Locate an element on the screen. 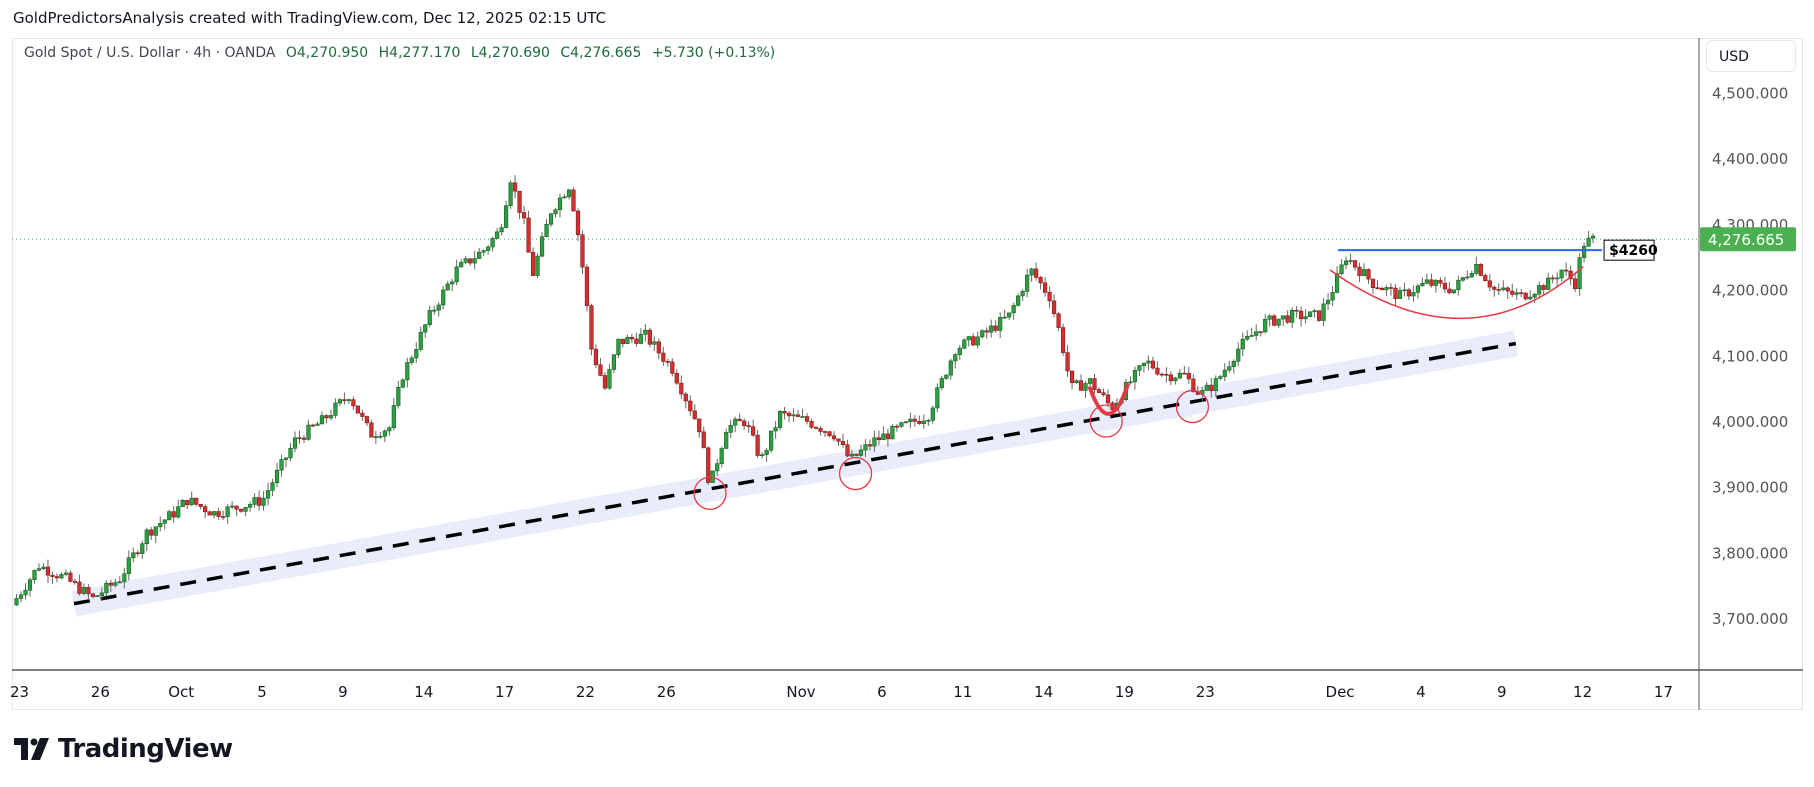 Image resolution: width=1814 pixels, height=787 pixels. open-value: O4,270.950 is located at coordinates (327, 53).